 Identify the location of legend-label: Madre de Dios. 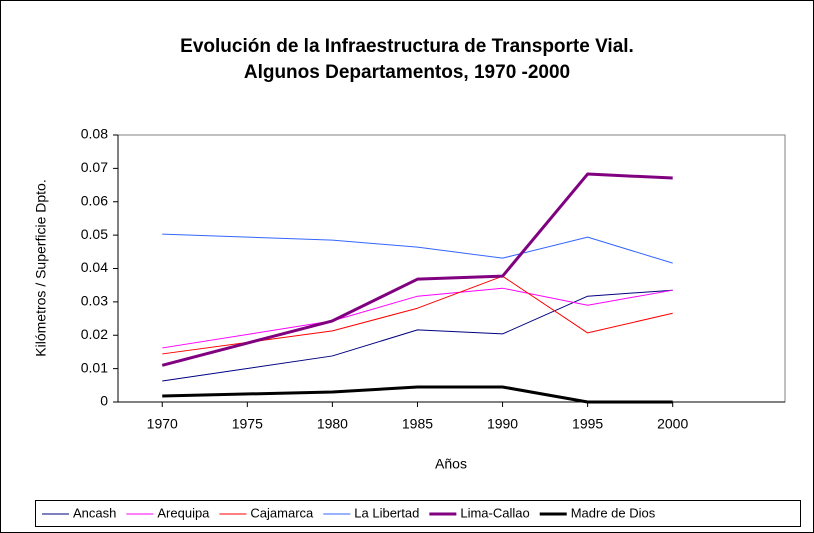
(613, 512).